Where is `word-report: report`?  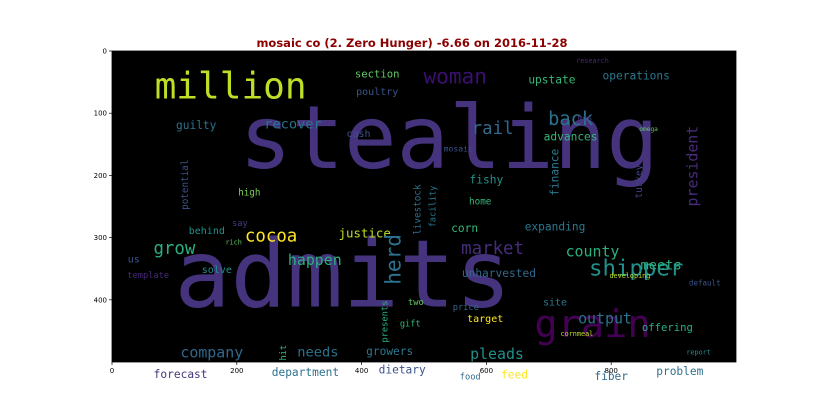
word-report: report is located at coordinates (698, 353).